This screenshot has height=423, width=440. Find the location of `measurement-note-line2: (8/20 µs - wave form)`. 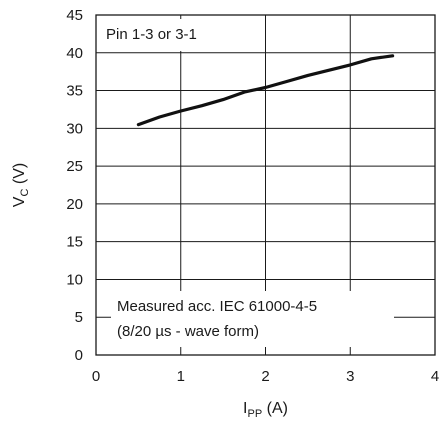

measurement-note-line2: (8/20 µs - wave form) is located at coordinates (188, 331).